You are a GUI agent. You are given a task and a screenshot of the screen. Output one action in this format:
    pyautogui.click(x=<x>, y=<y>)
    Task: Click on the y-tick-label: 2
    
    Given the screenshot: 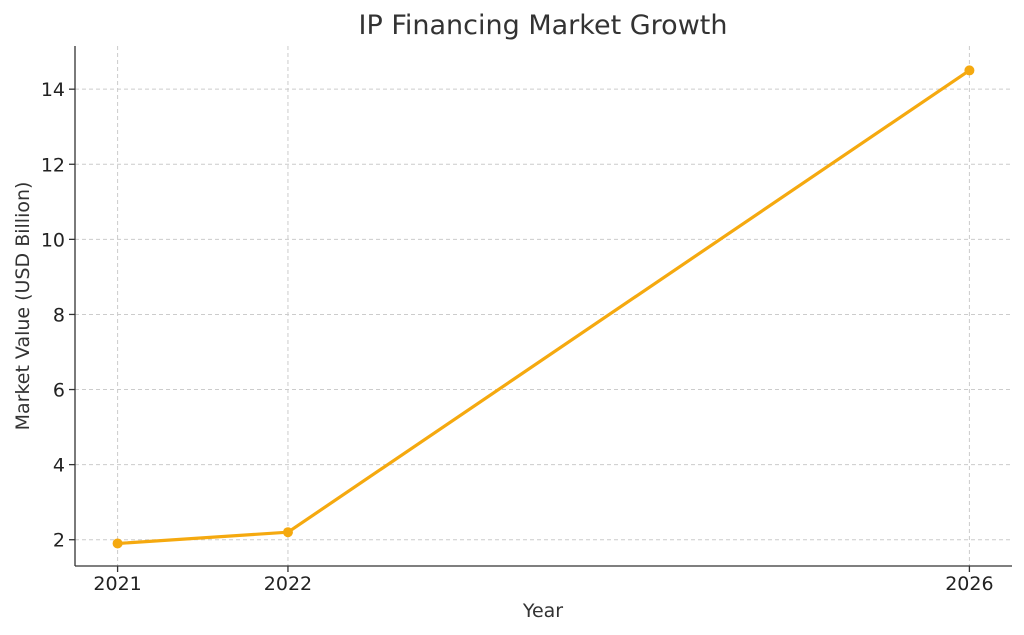 What is the action you would take?
    pyautogui.click(x=59, y=541)
    